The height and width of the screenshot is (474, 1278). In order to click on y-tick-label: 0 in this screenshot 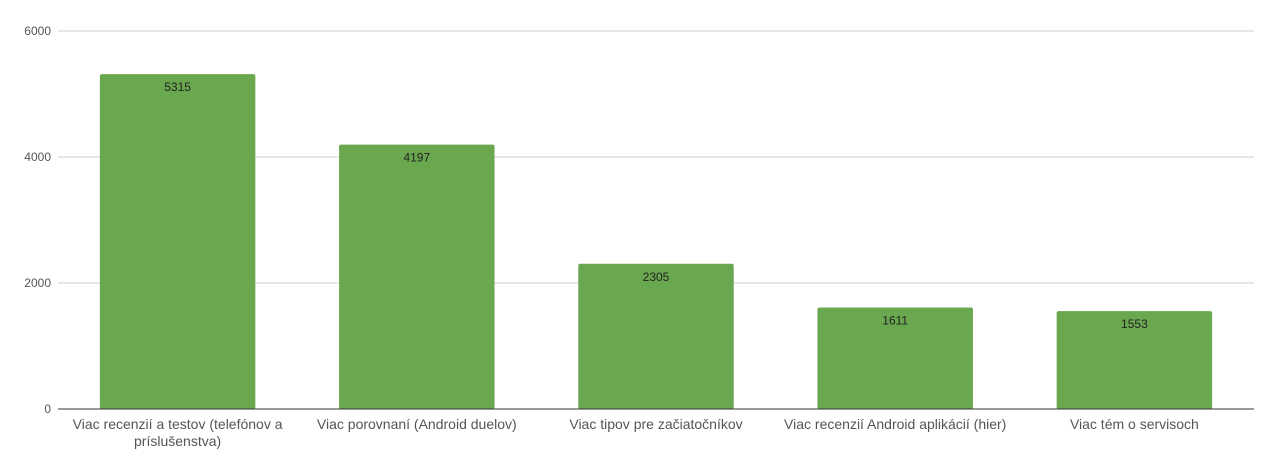, I will do `click(47, 409)`.